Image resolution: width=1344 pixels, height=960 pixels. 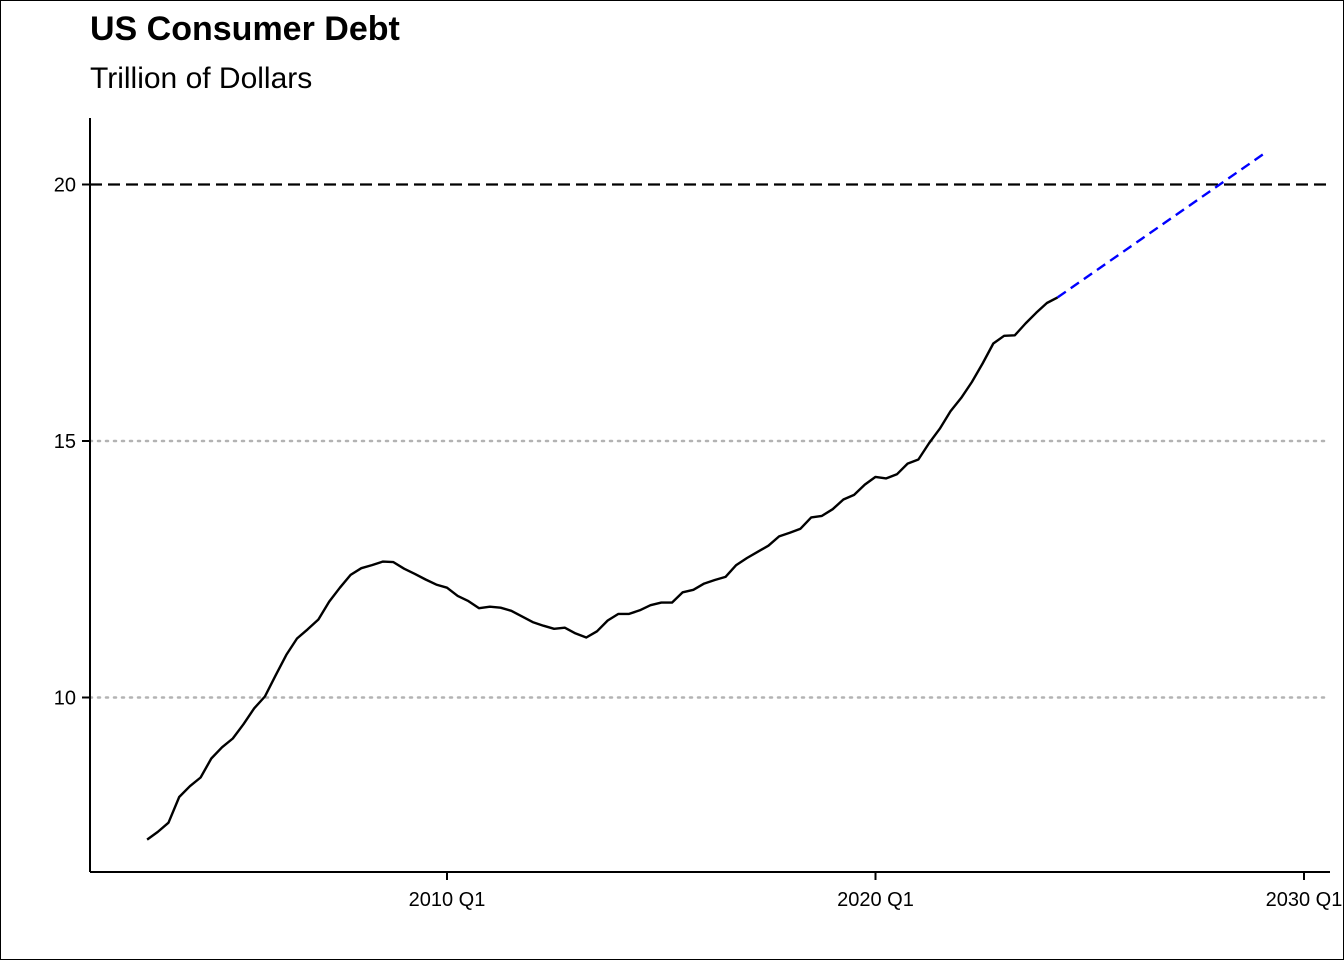 I want to click on chart-subtitle: Trillion of Dollars, so click(x=201, y=78).